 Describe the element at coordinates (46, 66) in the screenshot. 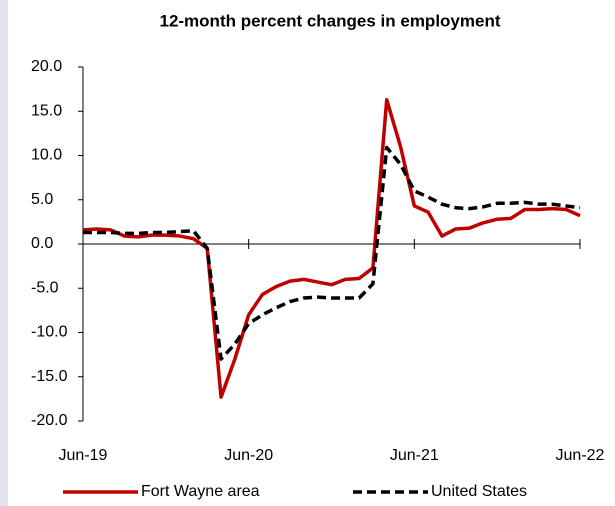

I see `y-tick-label: 20.0` at that location.